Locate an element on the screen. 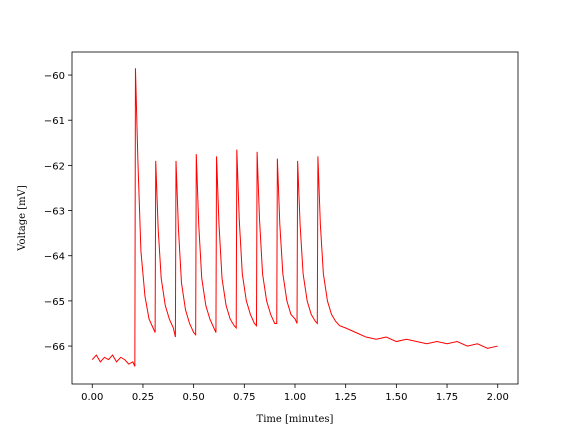 The width and height of the screenshot is (576, 436). x-tick-label: 0.50 is located at coordinates (194, 397).